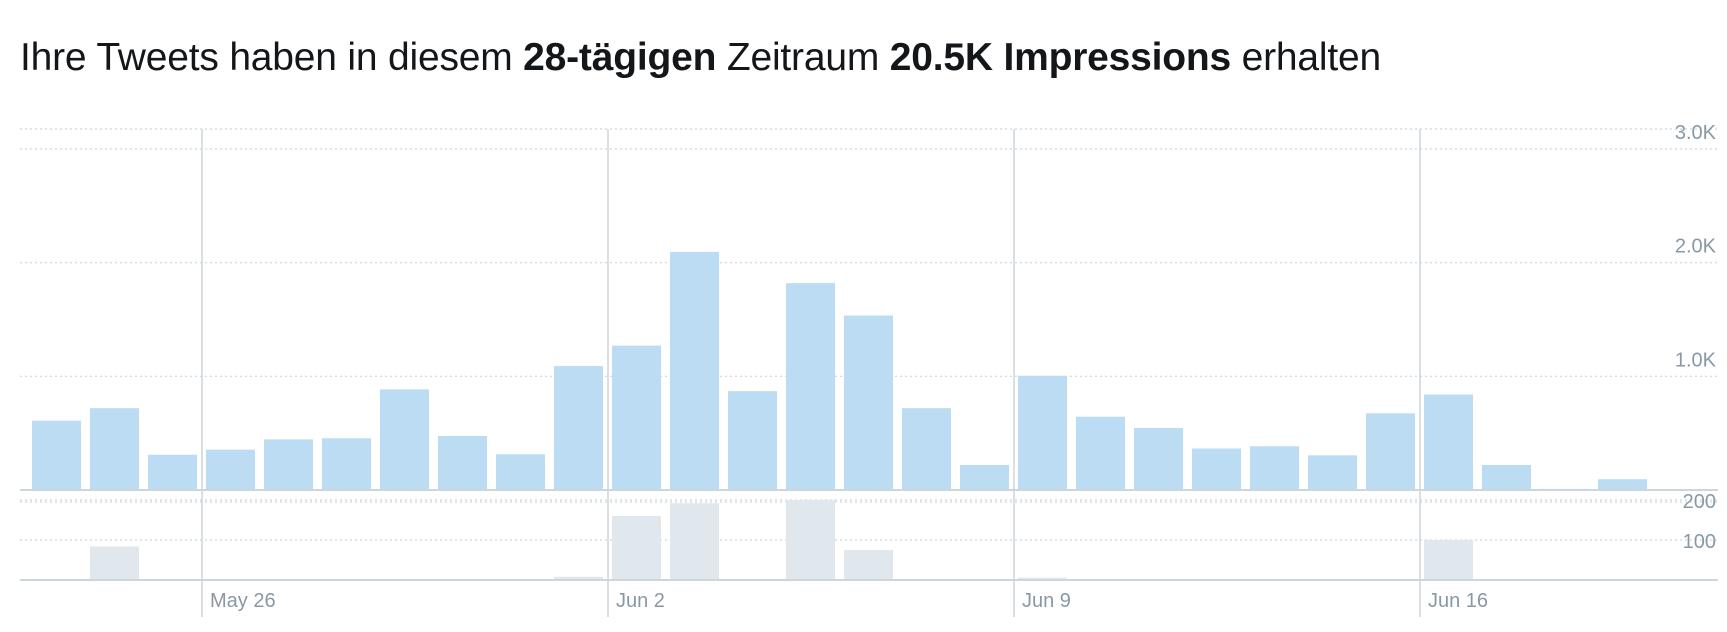 The height and width of the screenshot is (632, 1727). Describe the element at coordinates (272, 57) in the screenshot. I see `title-prefix: Ihre Tweets haben in diesem` at that location.